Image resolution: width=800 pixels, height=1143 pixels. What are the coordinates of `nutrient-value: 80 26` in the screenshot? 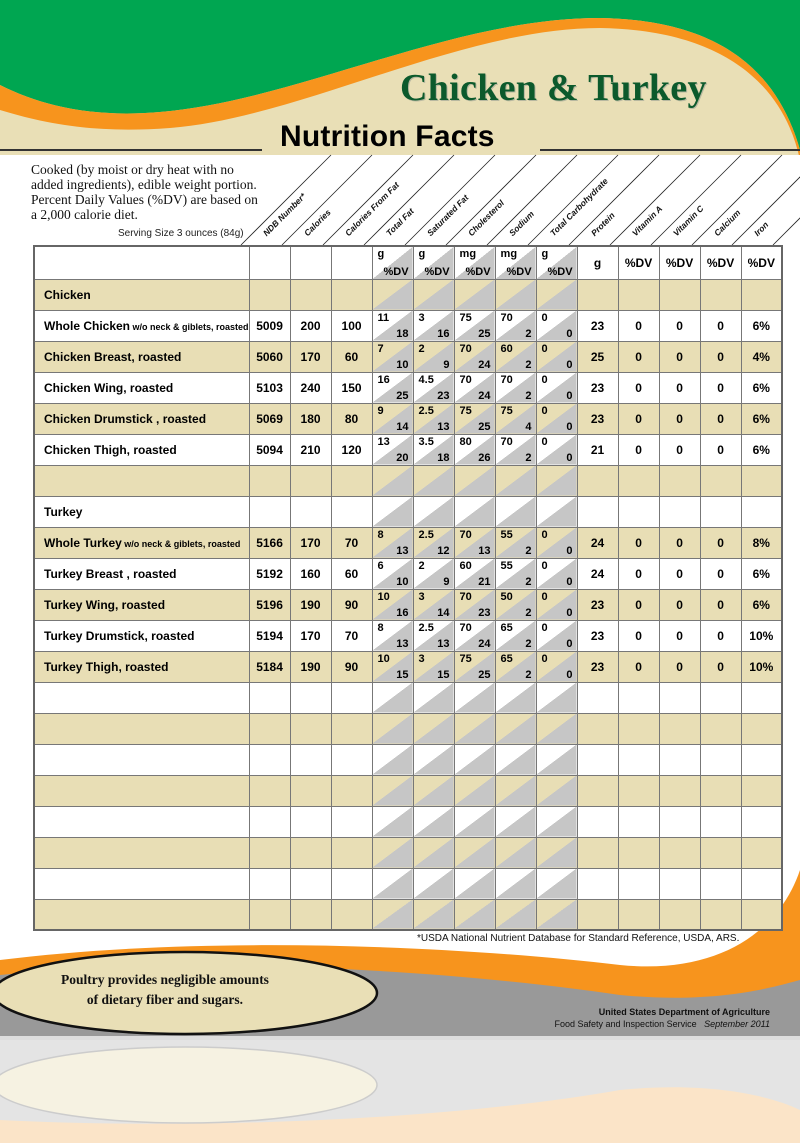 It's located at (474, 449).